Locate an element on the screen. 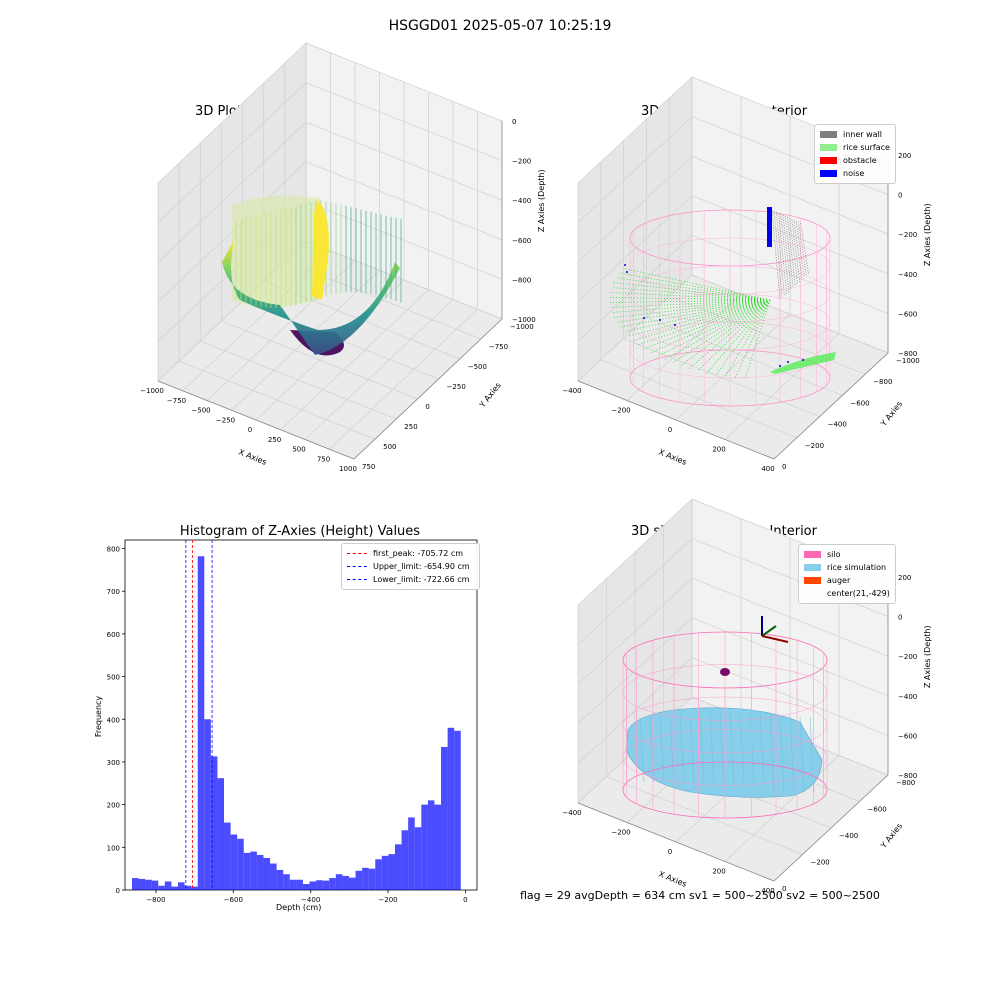  histogram-x-tick-label: −200 is located at coordinates (387, 900).